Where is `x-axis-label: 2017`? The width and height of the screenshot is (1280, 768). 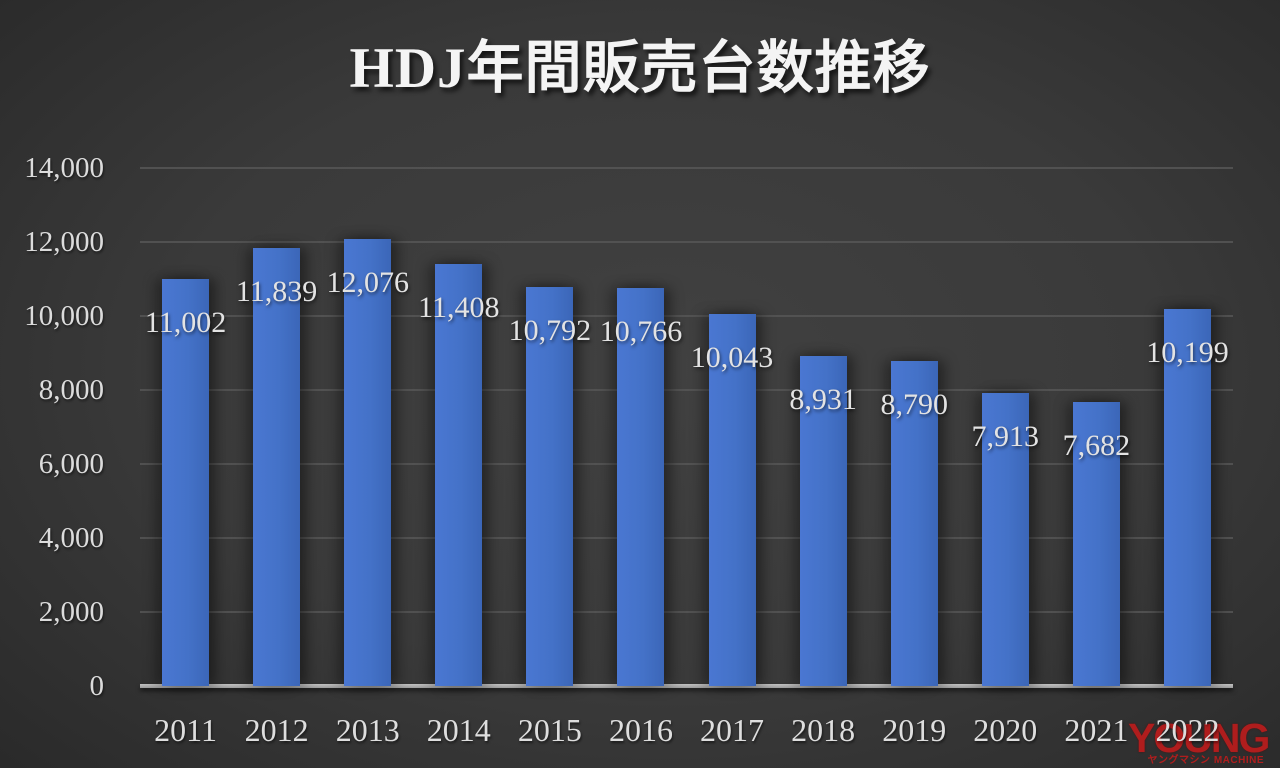
x-axis-label: 2017 is located at coordinates (732, 730).